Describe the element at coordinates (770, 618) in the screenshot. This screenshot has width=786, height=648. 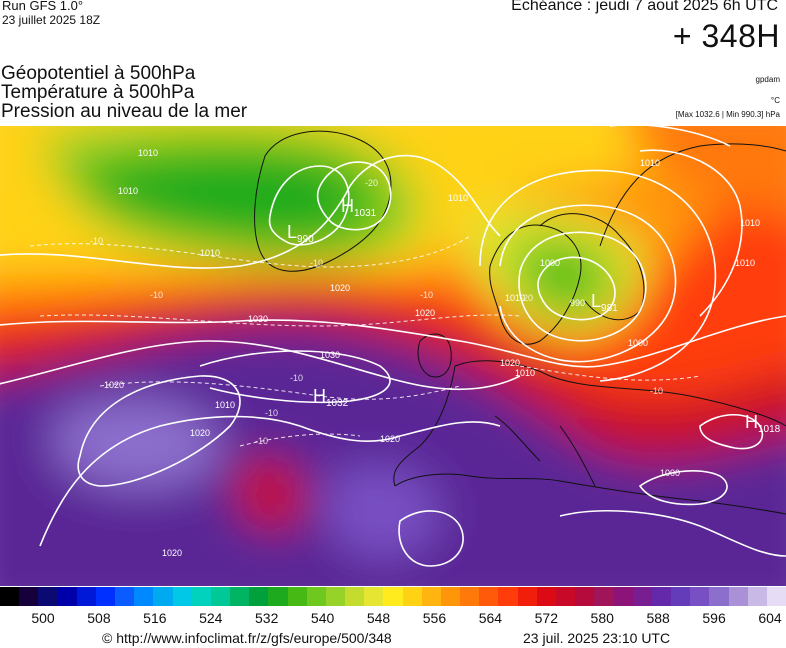
I see `scale-tick-label: 604` at that location.